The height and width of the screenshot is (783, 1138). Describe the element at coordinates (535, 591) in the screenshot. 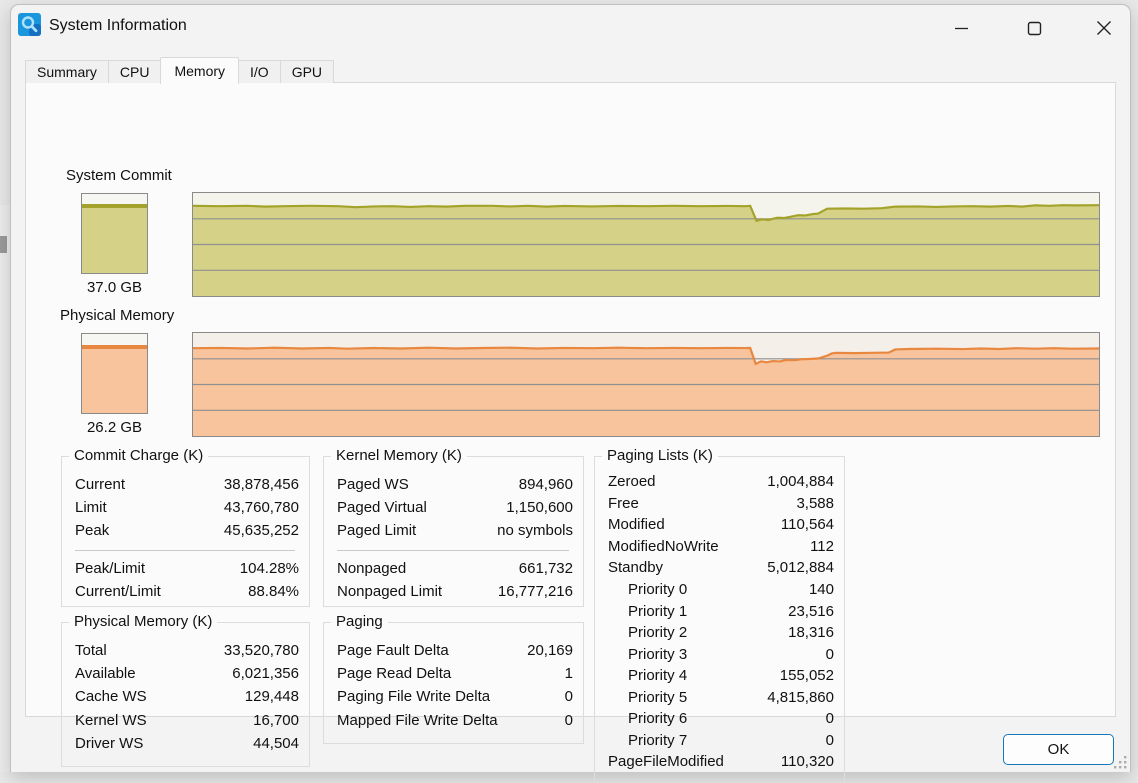

I see `stat-value: 16,777,216` at that location.